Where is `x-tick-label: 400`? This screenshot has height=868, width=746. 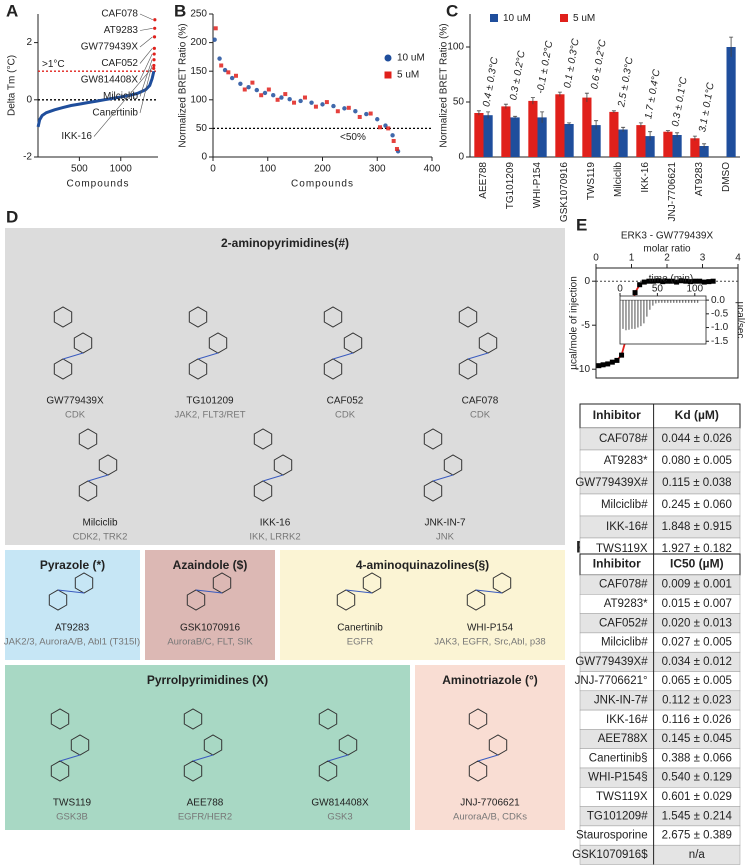 x-tick-label: 400 is located at coordinates (432, 169).